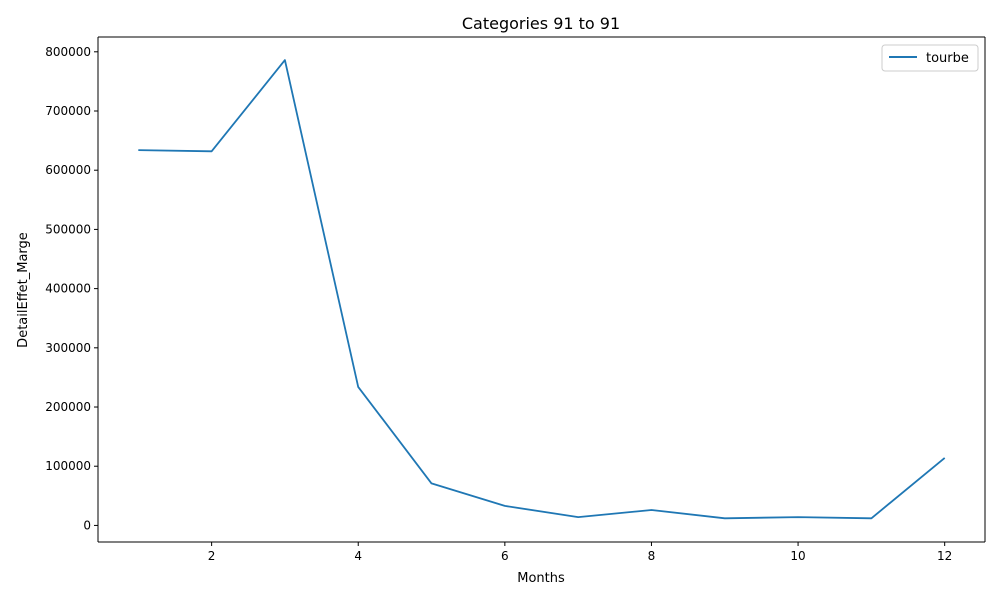 Image resolution: width=1000 pixels, height=604 pixels. Describe the element at coordinates (358, 556) in the screenshot. I see `x-tick-label: 4` at that location.